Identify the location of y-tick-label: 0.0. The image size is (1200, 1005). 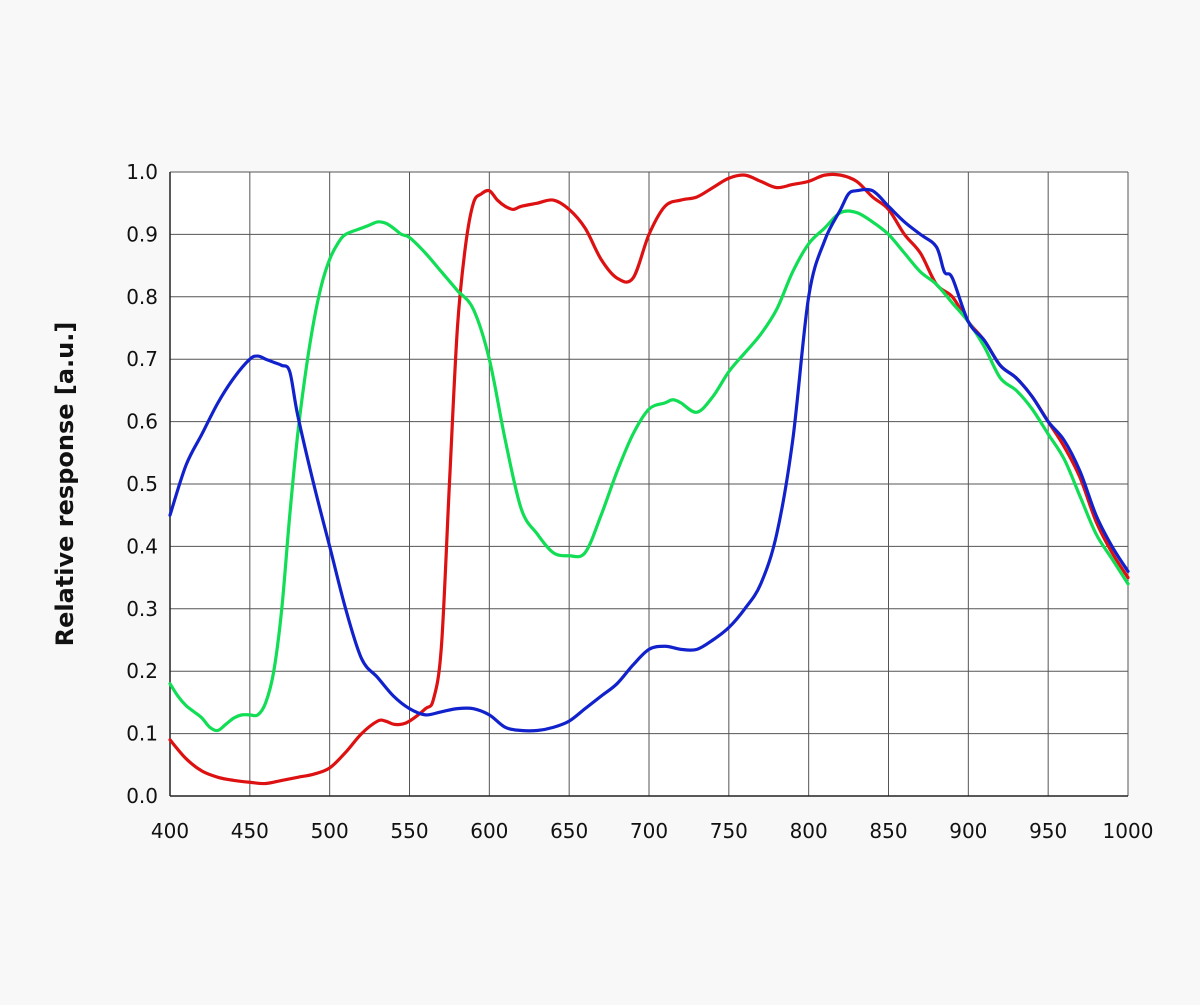
(142, 796).